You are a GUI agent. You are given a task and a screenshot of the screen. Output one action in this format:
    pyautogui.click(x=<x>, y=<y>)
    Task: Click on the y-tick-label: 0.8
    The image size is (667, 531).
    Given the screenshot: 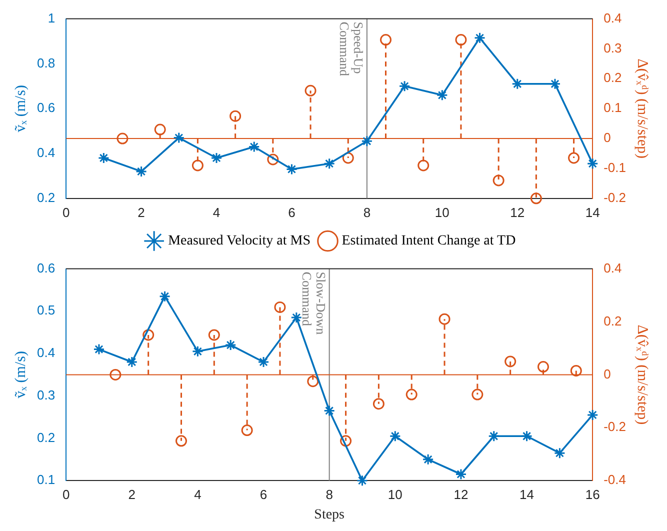 What is the action you would take?
    pyautogui.click(x=46, y=62)
    